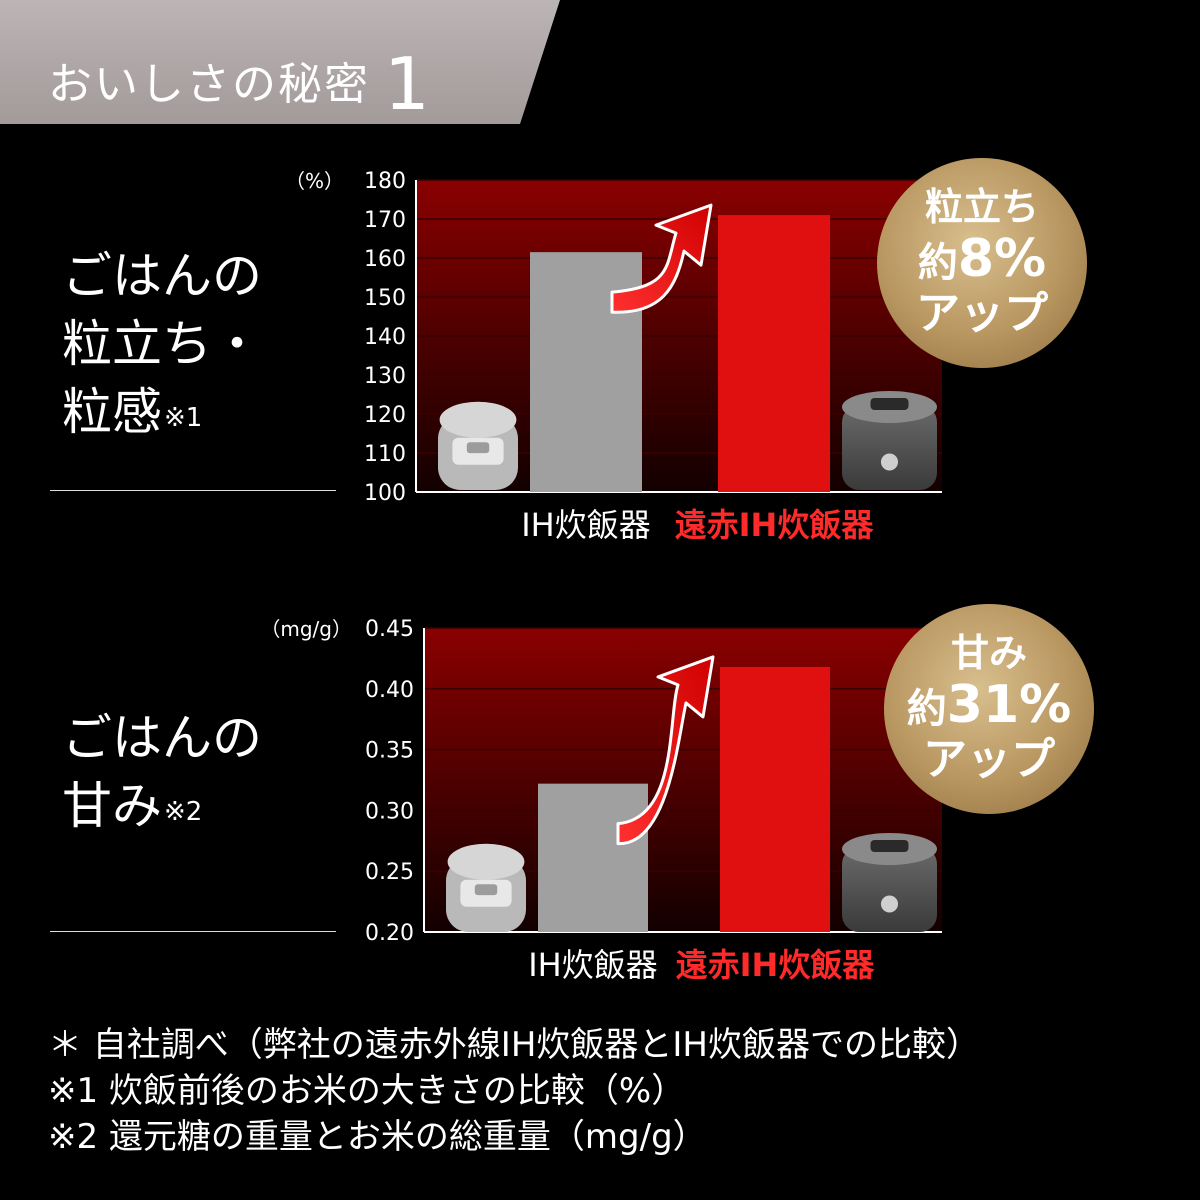 Image resolution: width=1200 pixels, height=1200 pixels. I want to click on header-banner, so click(280, 62).